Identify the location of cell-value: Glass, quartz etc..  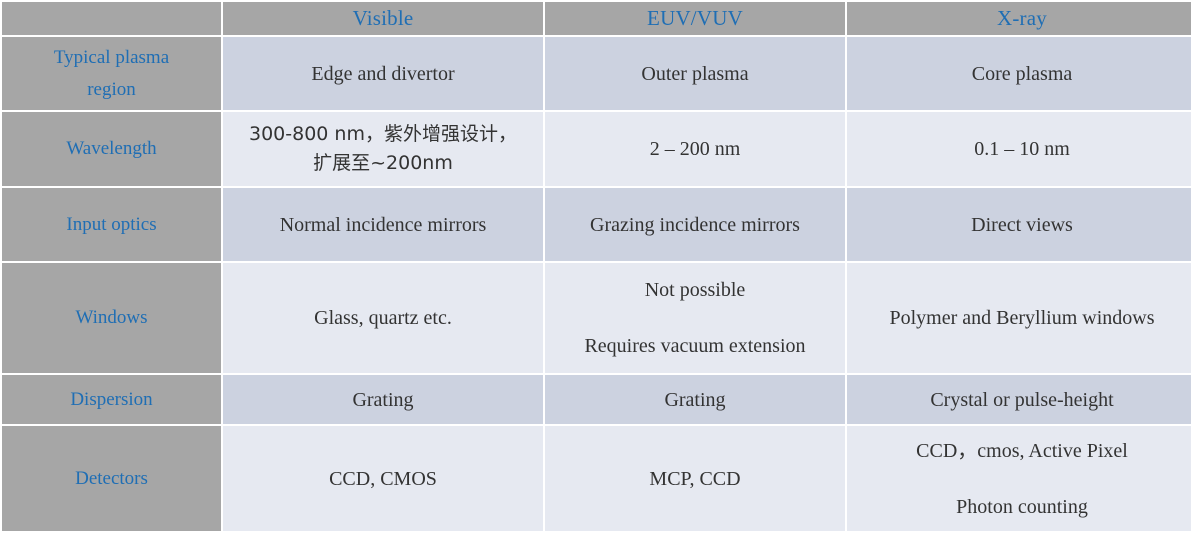
(383, 318).